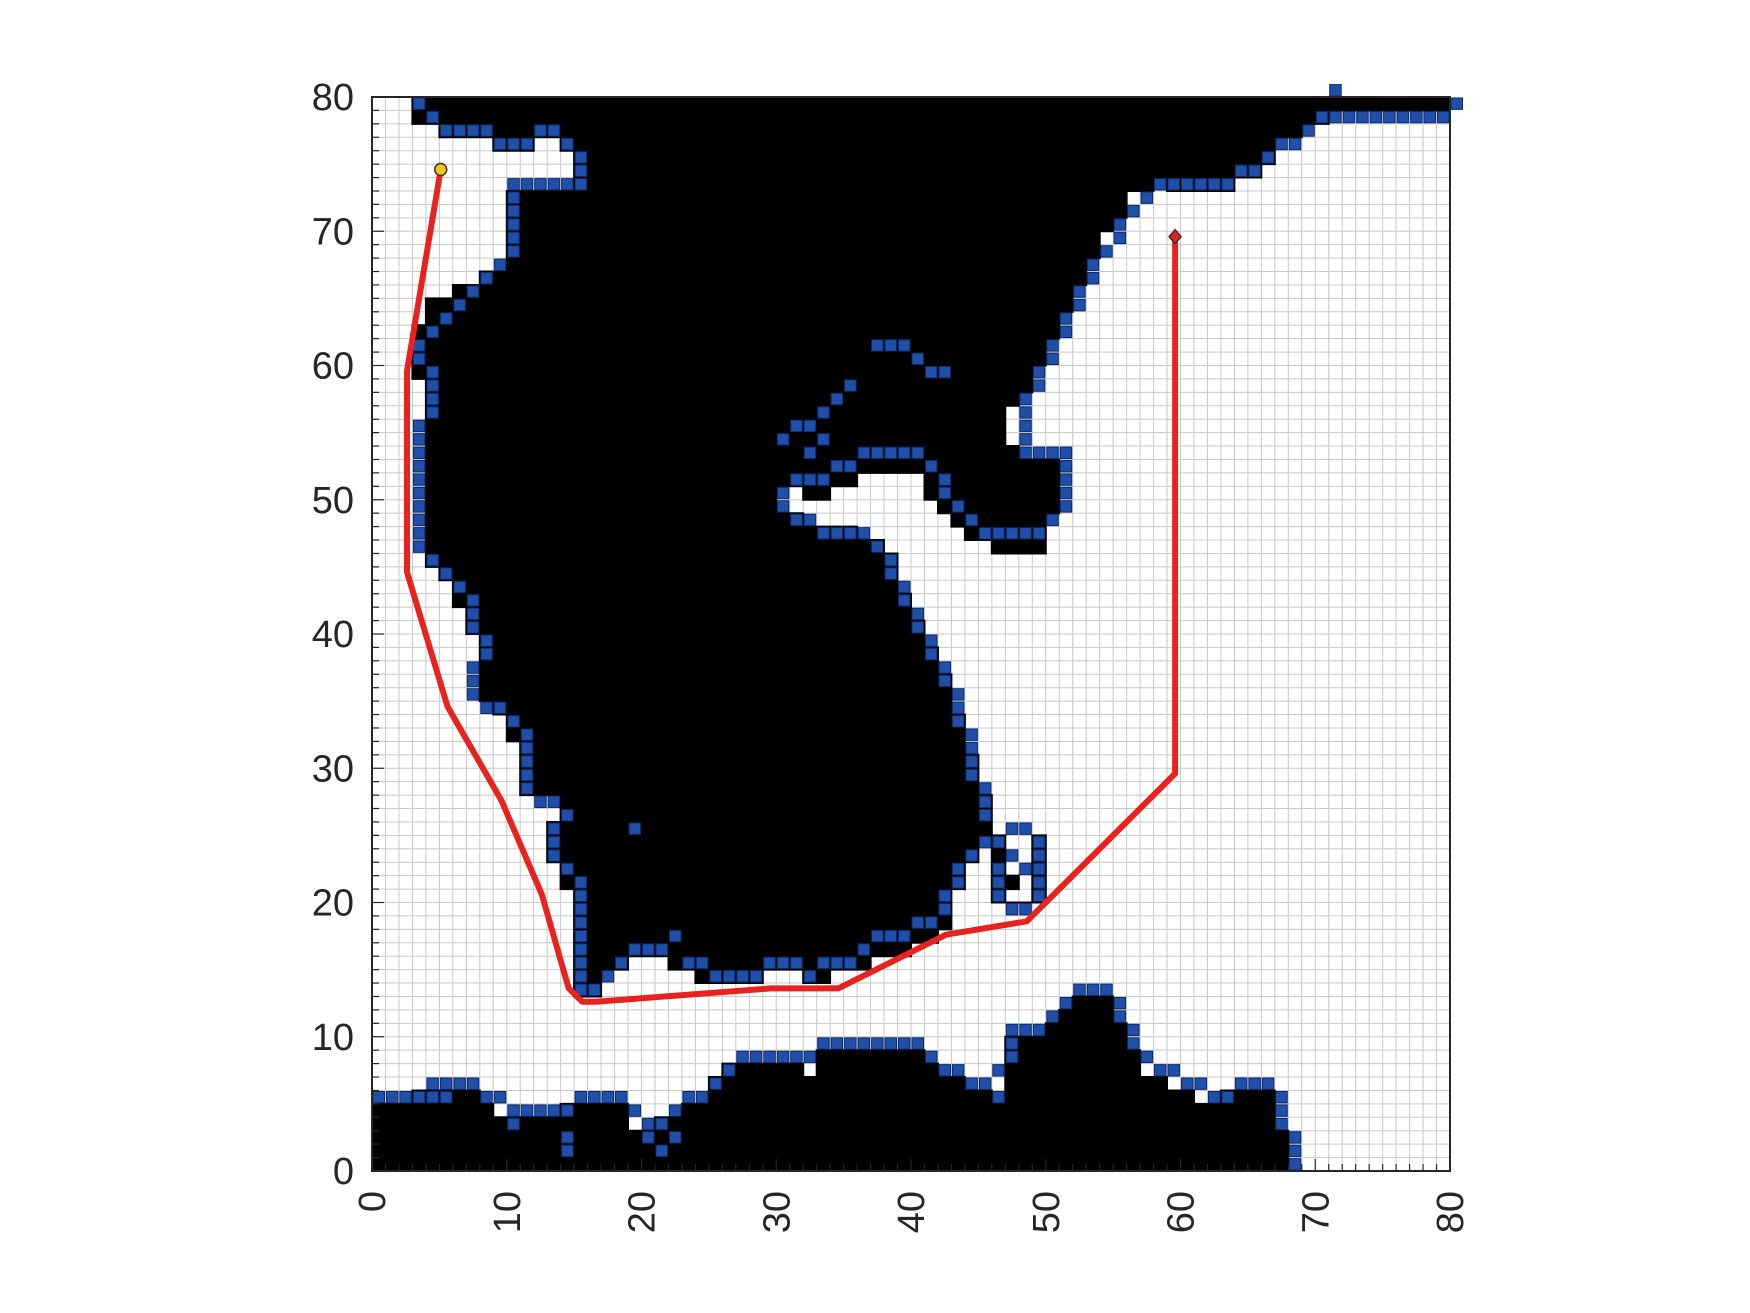 This screenshot has height=1313, width=1750. Describe the element at coordinates (333, 904) in the screenshot. I see `y-tick-label: 20` at that location.